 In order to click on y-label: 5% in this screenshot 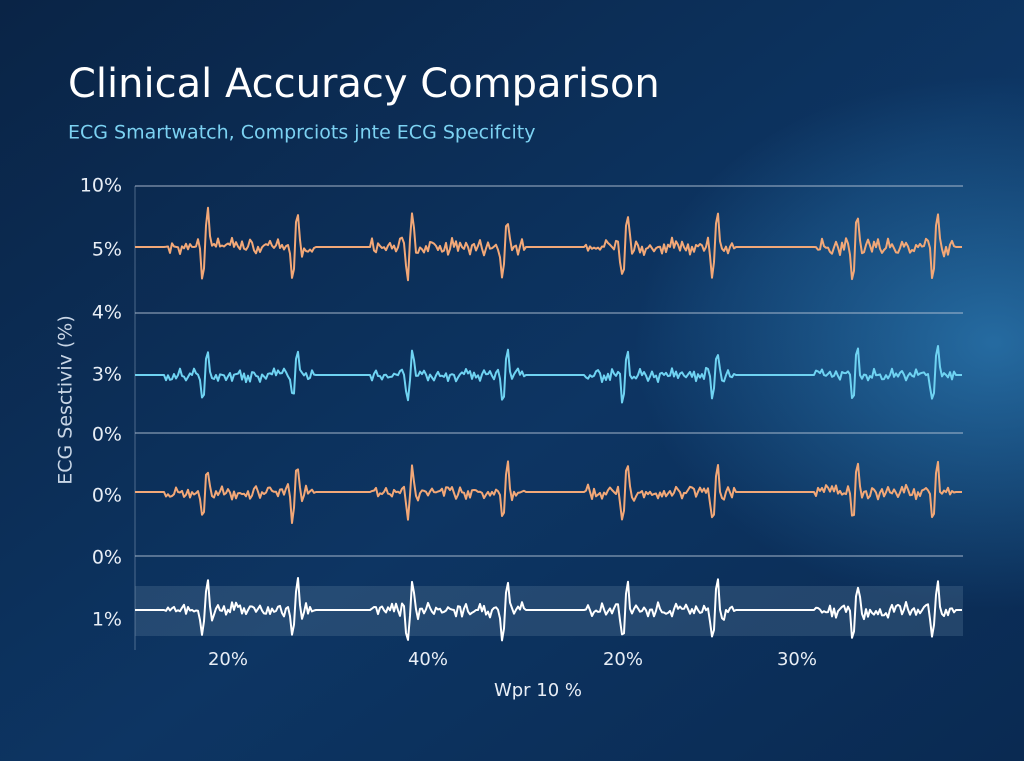, I will do `click(107, 250)`.